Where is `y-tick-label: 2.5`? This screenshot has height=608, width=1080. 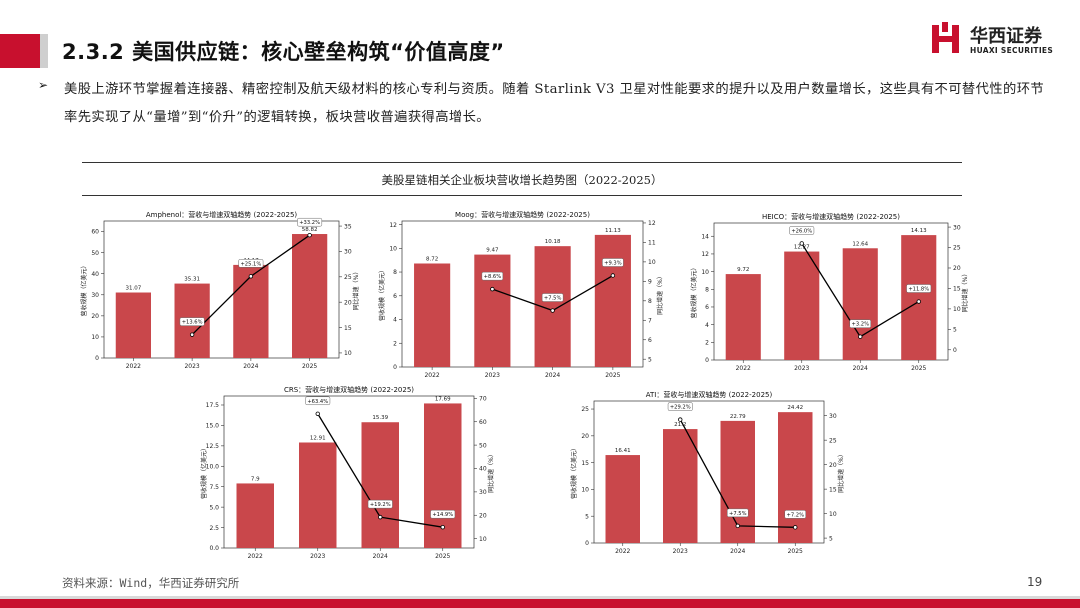 y-tick-label: 2.5 is located at coordinates (214, 528).